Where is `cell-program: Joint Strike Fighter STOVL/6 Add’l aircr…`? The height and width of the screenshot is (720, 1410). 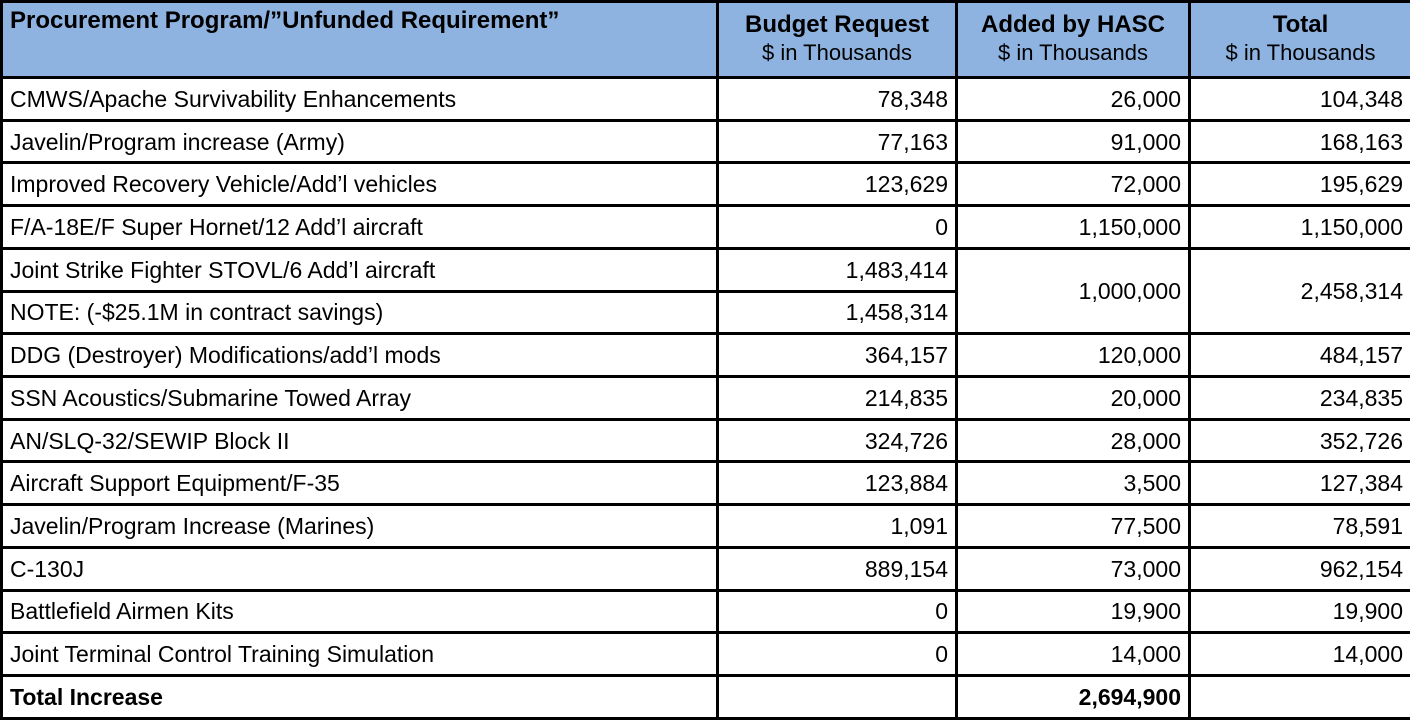 cell-program: Joint Strike Fighter STOVL/6 Add’l aircr… is located at coordinates (359, 269).